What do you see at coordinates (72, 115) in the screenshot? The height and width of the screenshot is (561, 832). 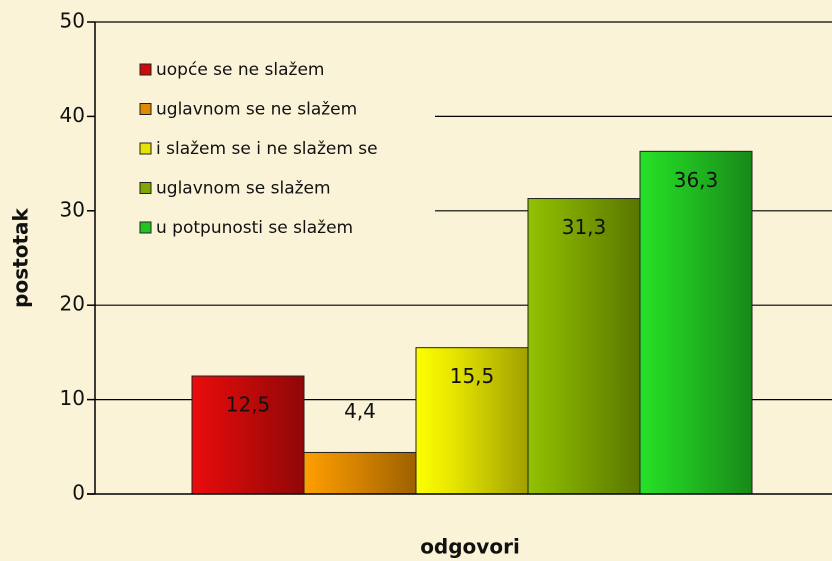 I see `y-tick-label: 40` at bounding box center [72, 115].